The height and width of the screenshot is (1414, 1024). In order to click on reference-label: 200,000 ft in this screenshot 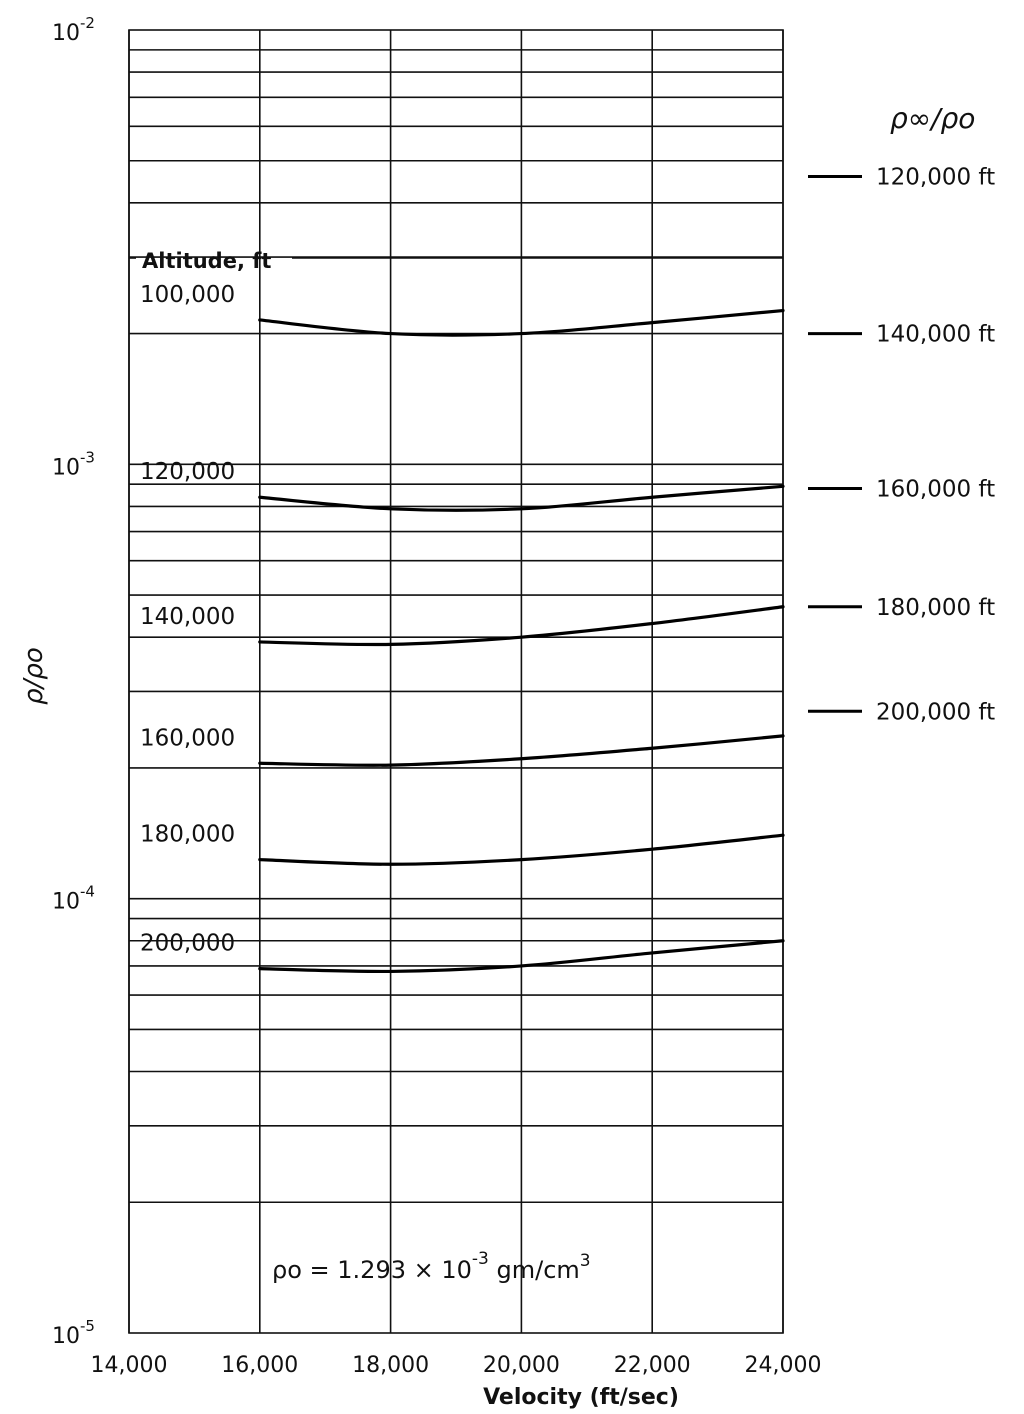, I will do `click(935, 712)`.